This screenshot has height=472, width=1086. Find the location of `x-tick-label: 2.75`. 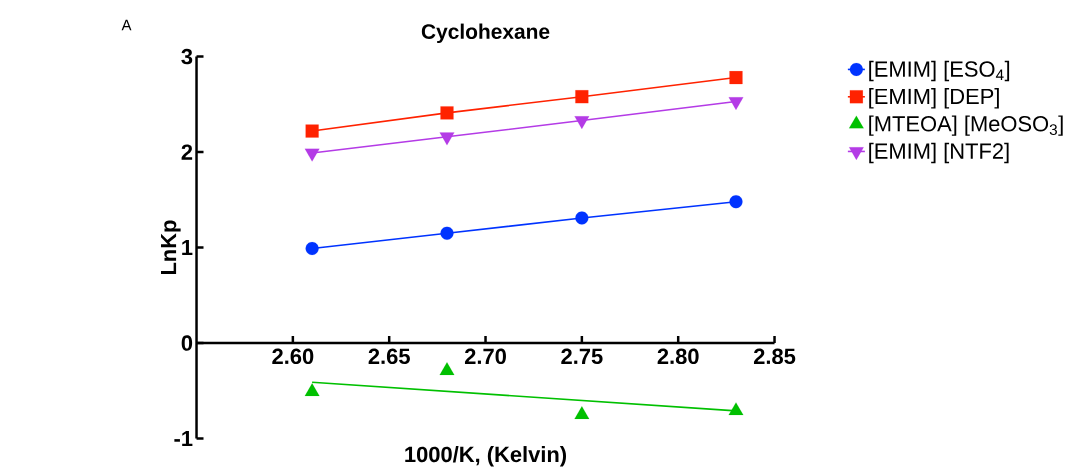

x-tick-label: 2.75 is located at coordinates (582, 356).